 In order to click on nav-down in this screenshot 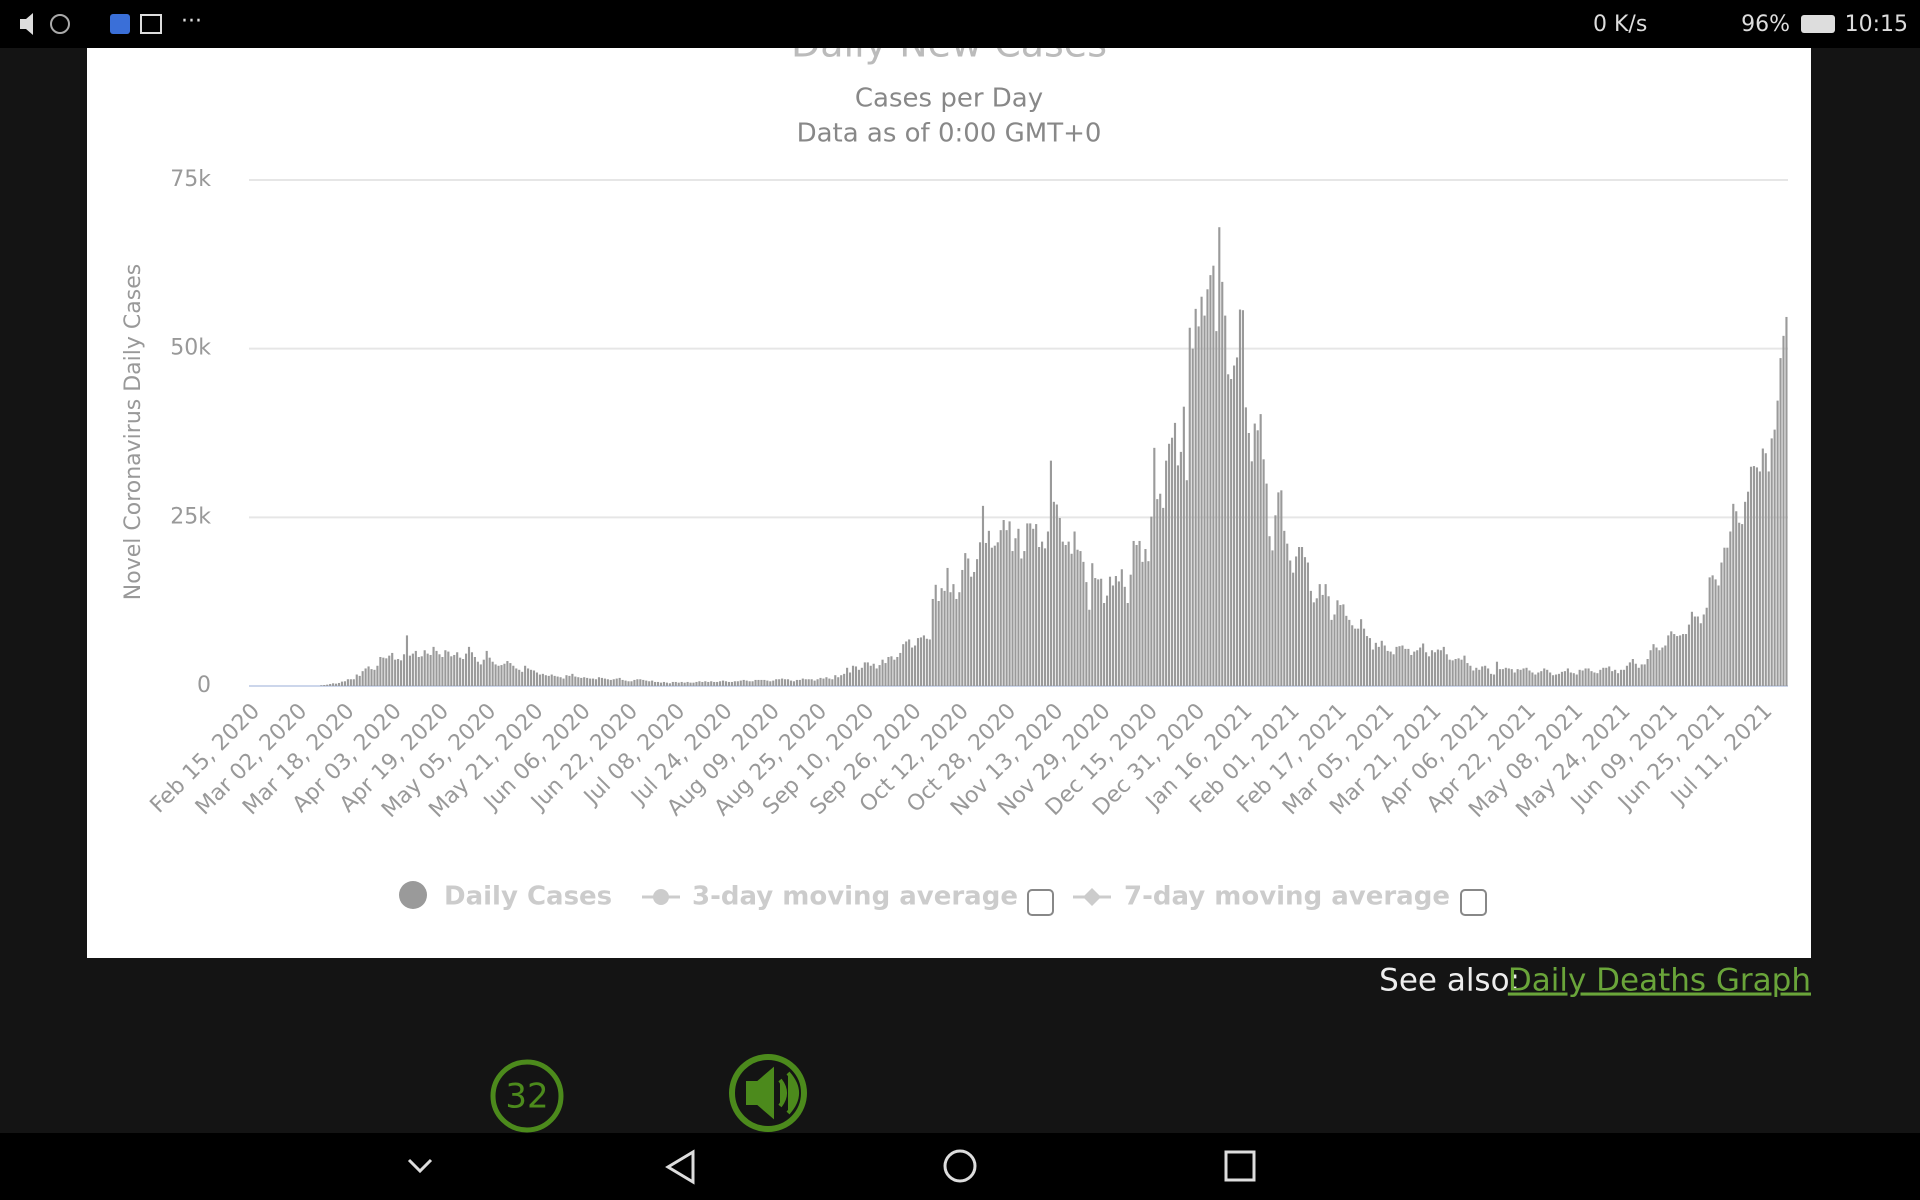, I will do `click(420, 1166)`.